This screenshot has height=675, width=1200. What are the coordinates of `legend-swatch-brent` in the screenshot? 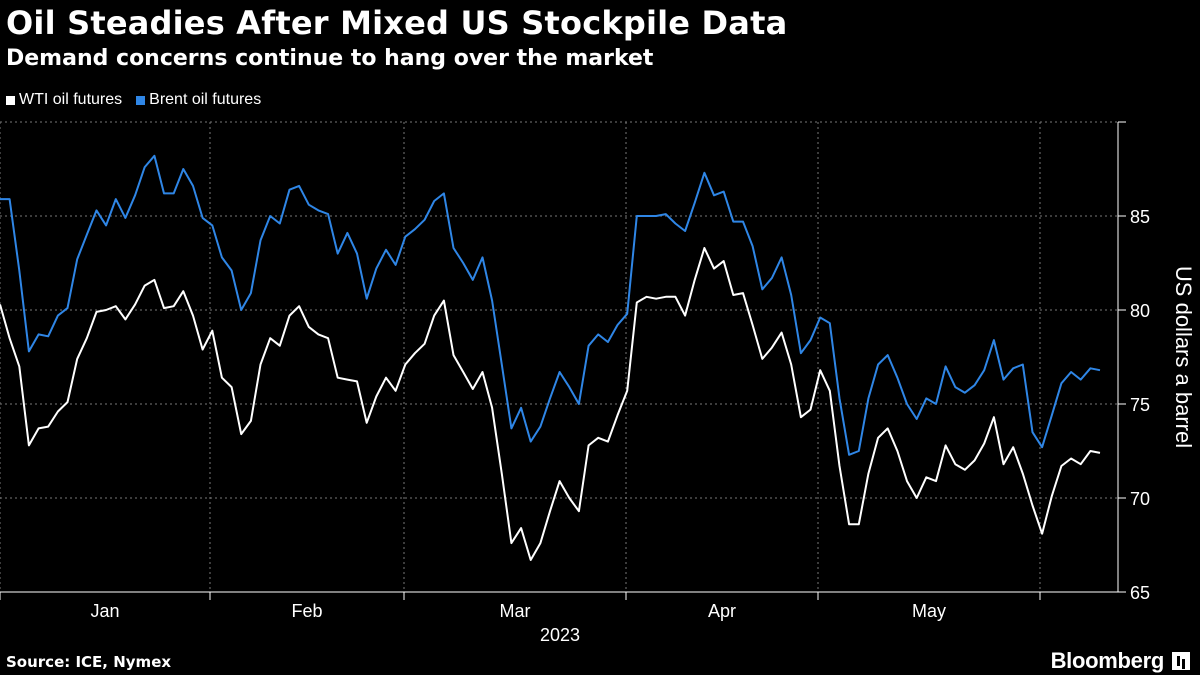 It's located at (141, 100).